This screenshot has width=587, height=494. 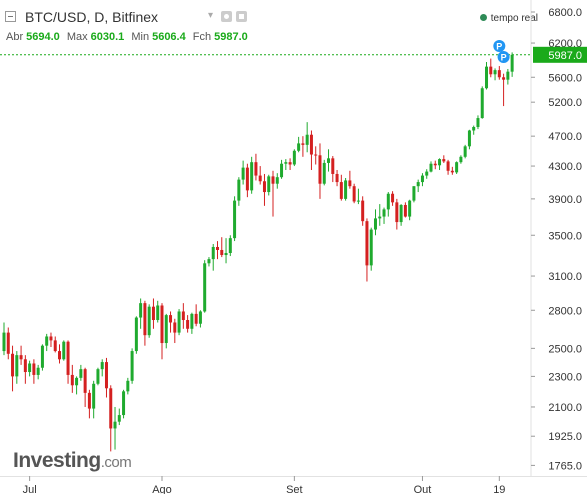 I want to click on settings-icon, so click(x=226, y=16).